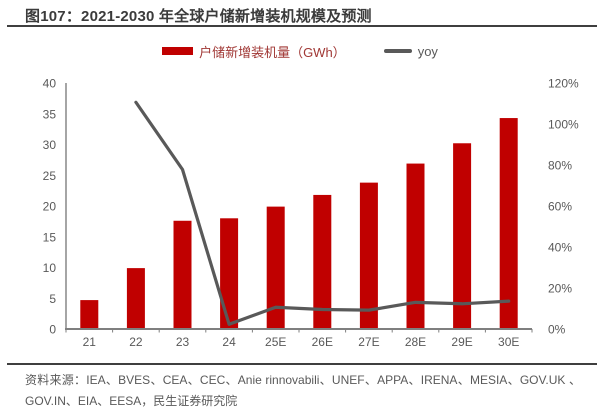 The image size is (600, 412). Describe the element at coordinates (322, 342) in the screenshot. I see `x-axis-tick-label: 26E` at that location.